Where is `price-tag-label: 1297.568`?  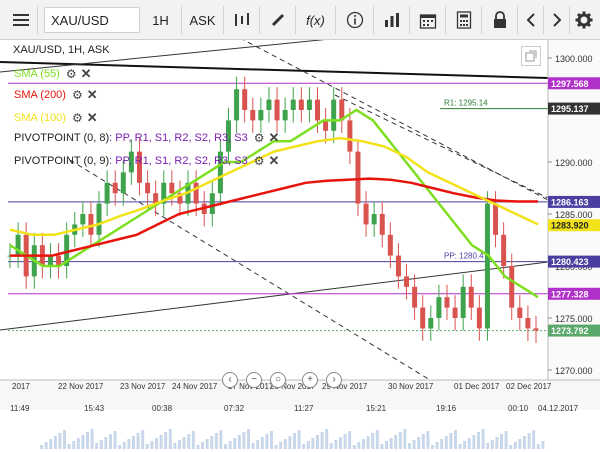
price-tag-label: 1297.568 is located at coordinates (570, 84).